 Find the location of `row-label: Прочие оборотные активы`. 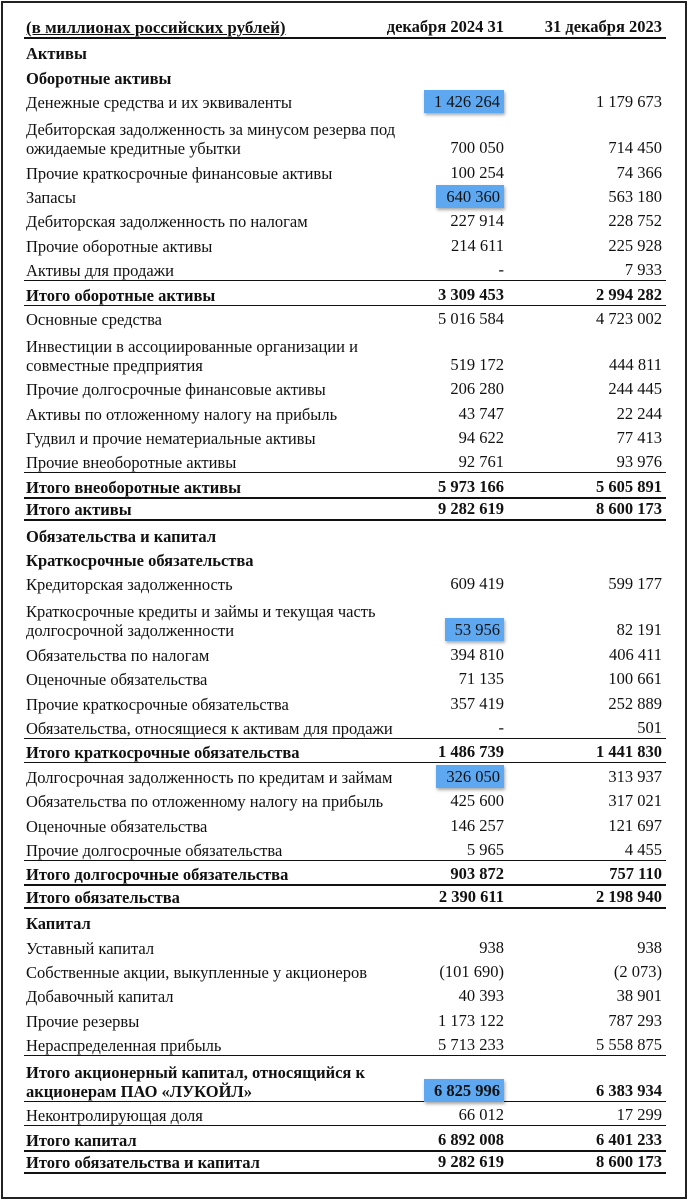

row-label: Прочие оборотные активы is located at coordinates (119, 246).